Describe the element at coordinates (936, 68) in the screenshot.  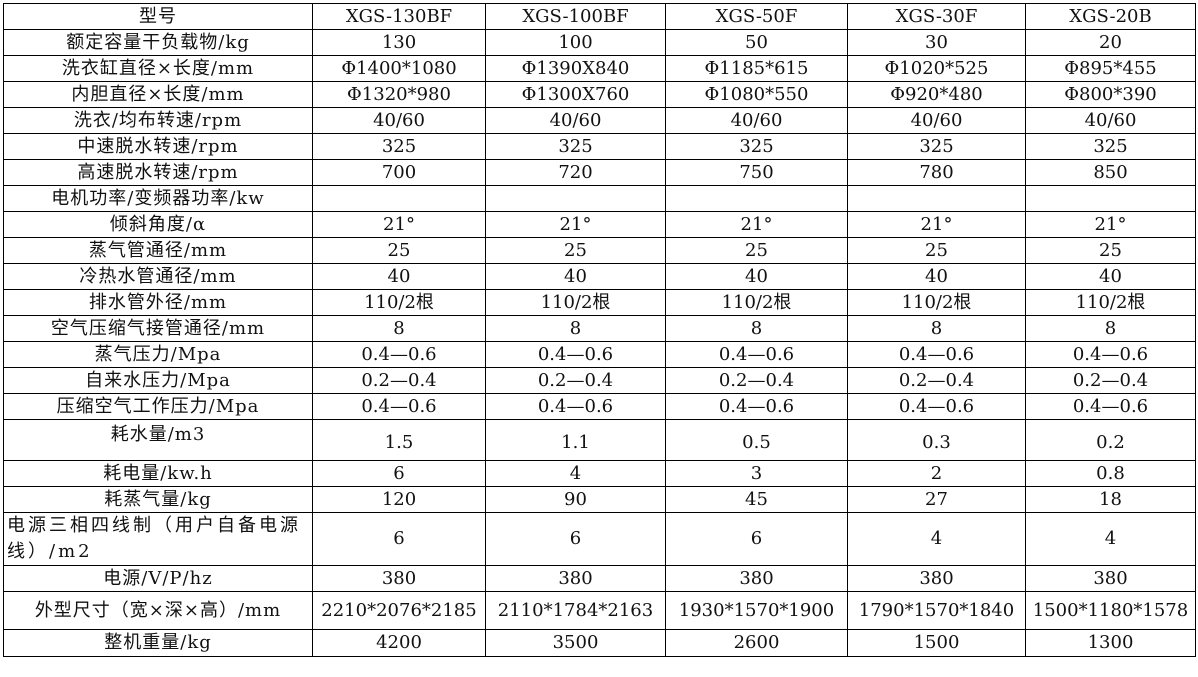
I see `cell-value: Φ1020*525` at that location.